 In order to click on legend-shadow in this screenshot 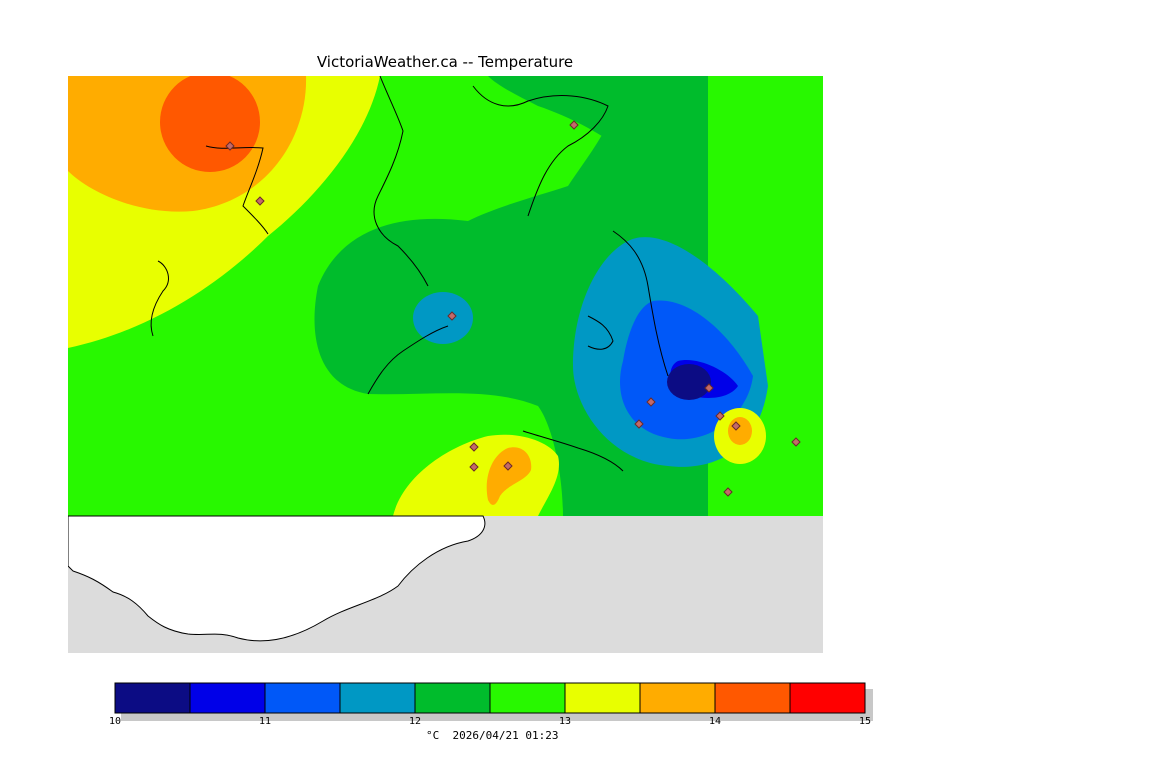, I will do `click(497, 705)`.